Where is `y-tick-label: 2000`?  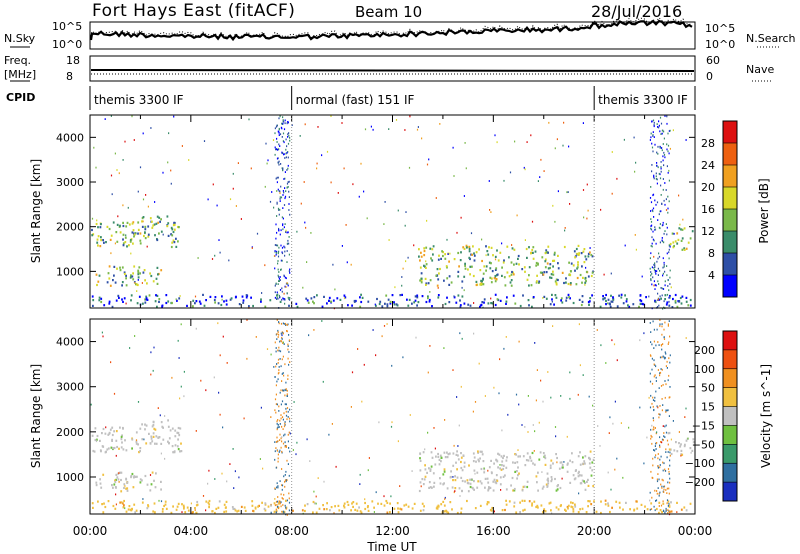 y-tick-label: 2000 is located at coordinates (70, 227).